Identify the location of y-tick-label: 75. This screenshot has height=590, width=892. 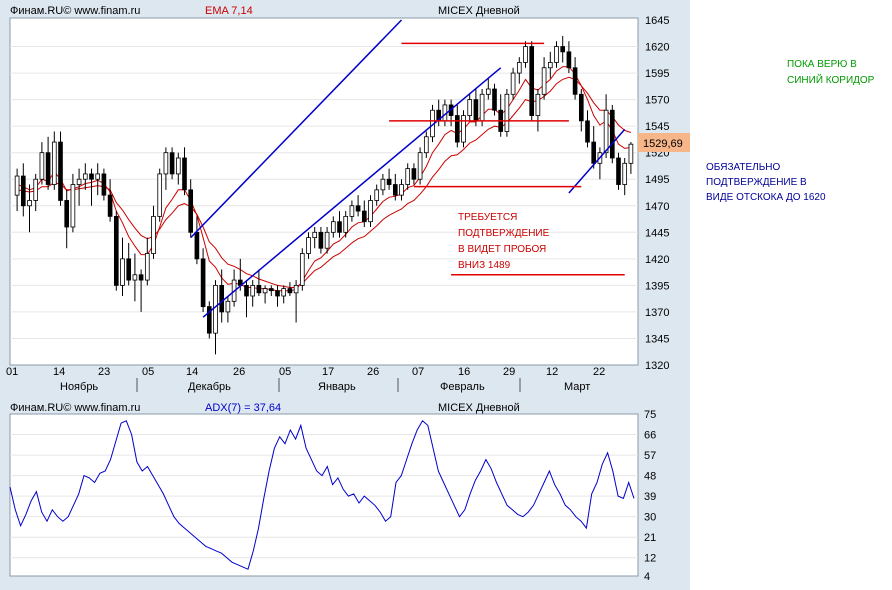
(650, 415).